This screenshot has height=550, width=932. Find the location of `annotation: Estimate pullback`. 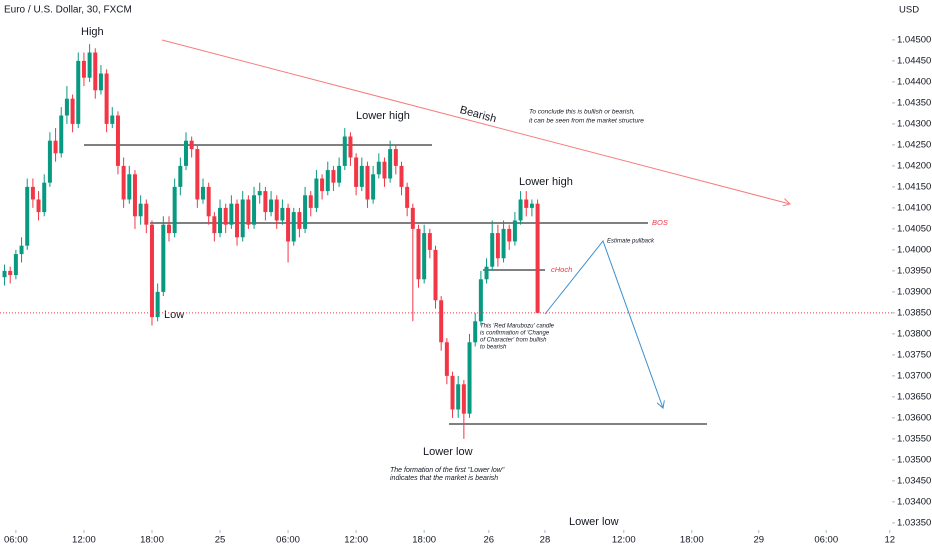

annotation: Estimate pullback is located at coordinates (631, 242).